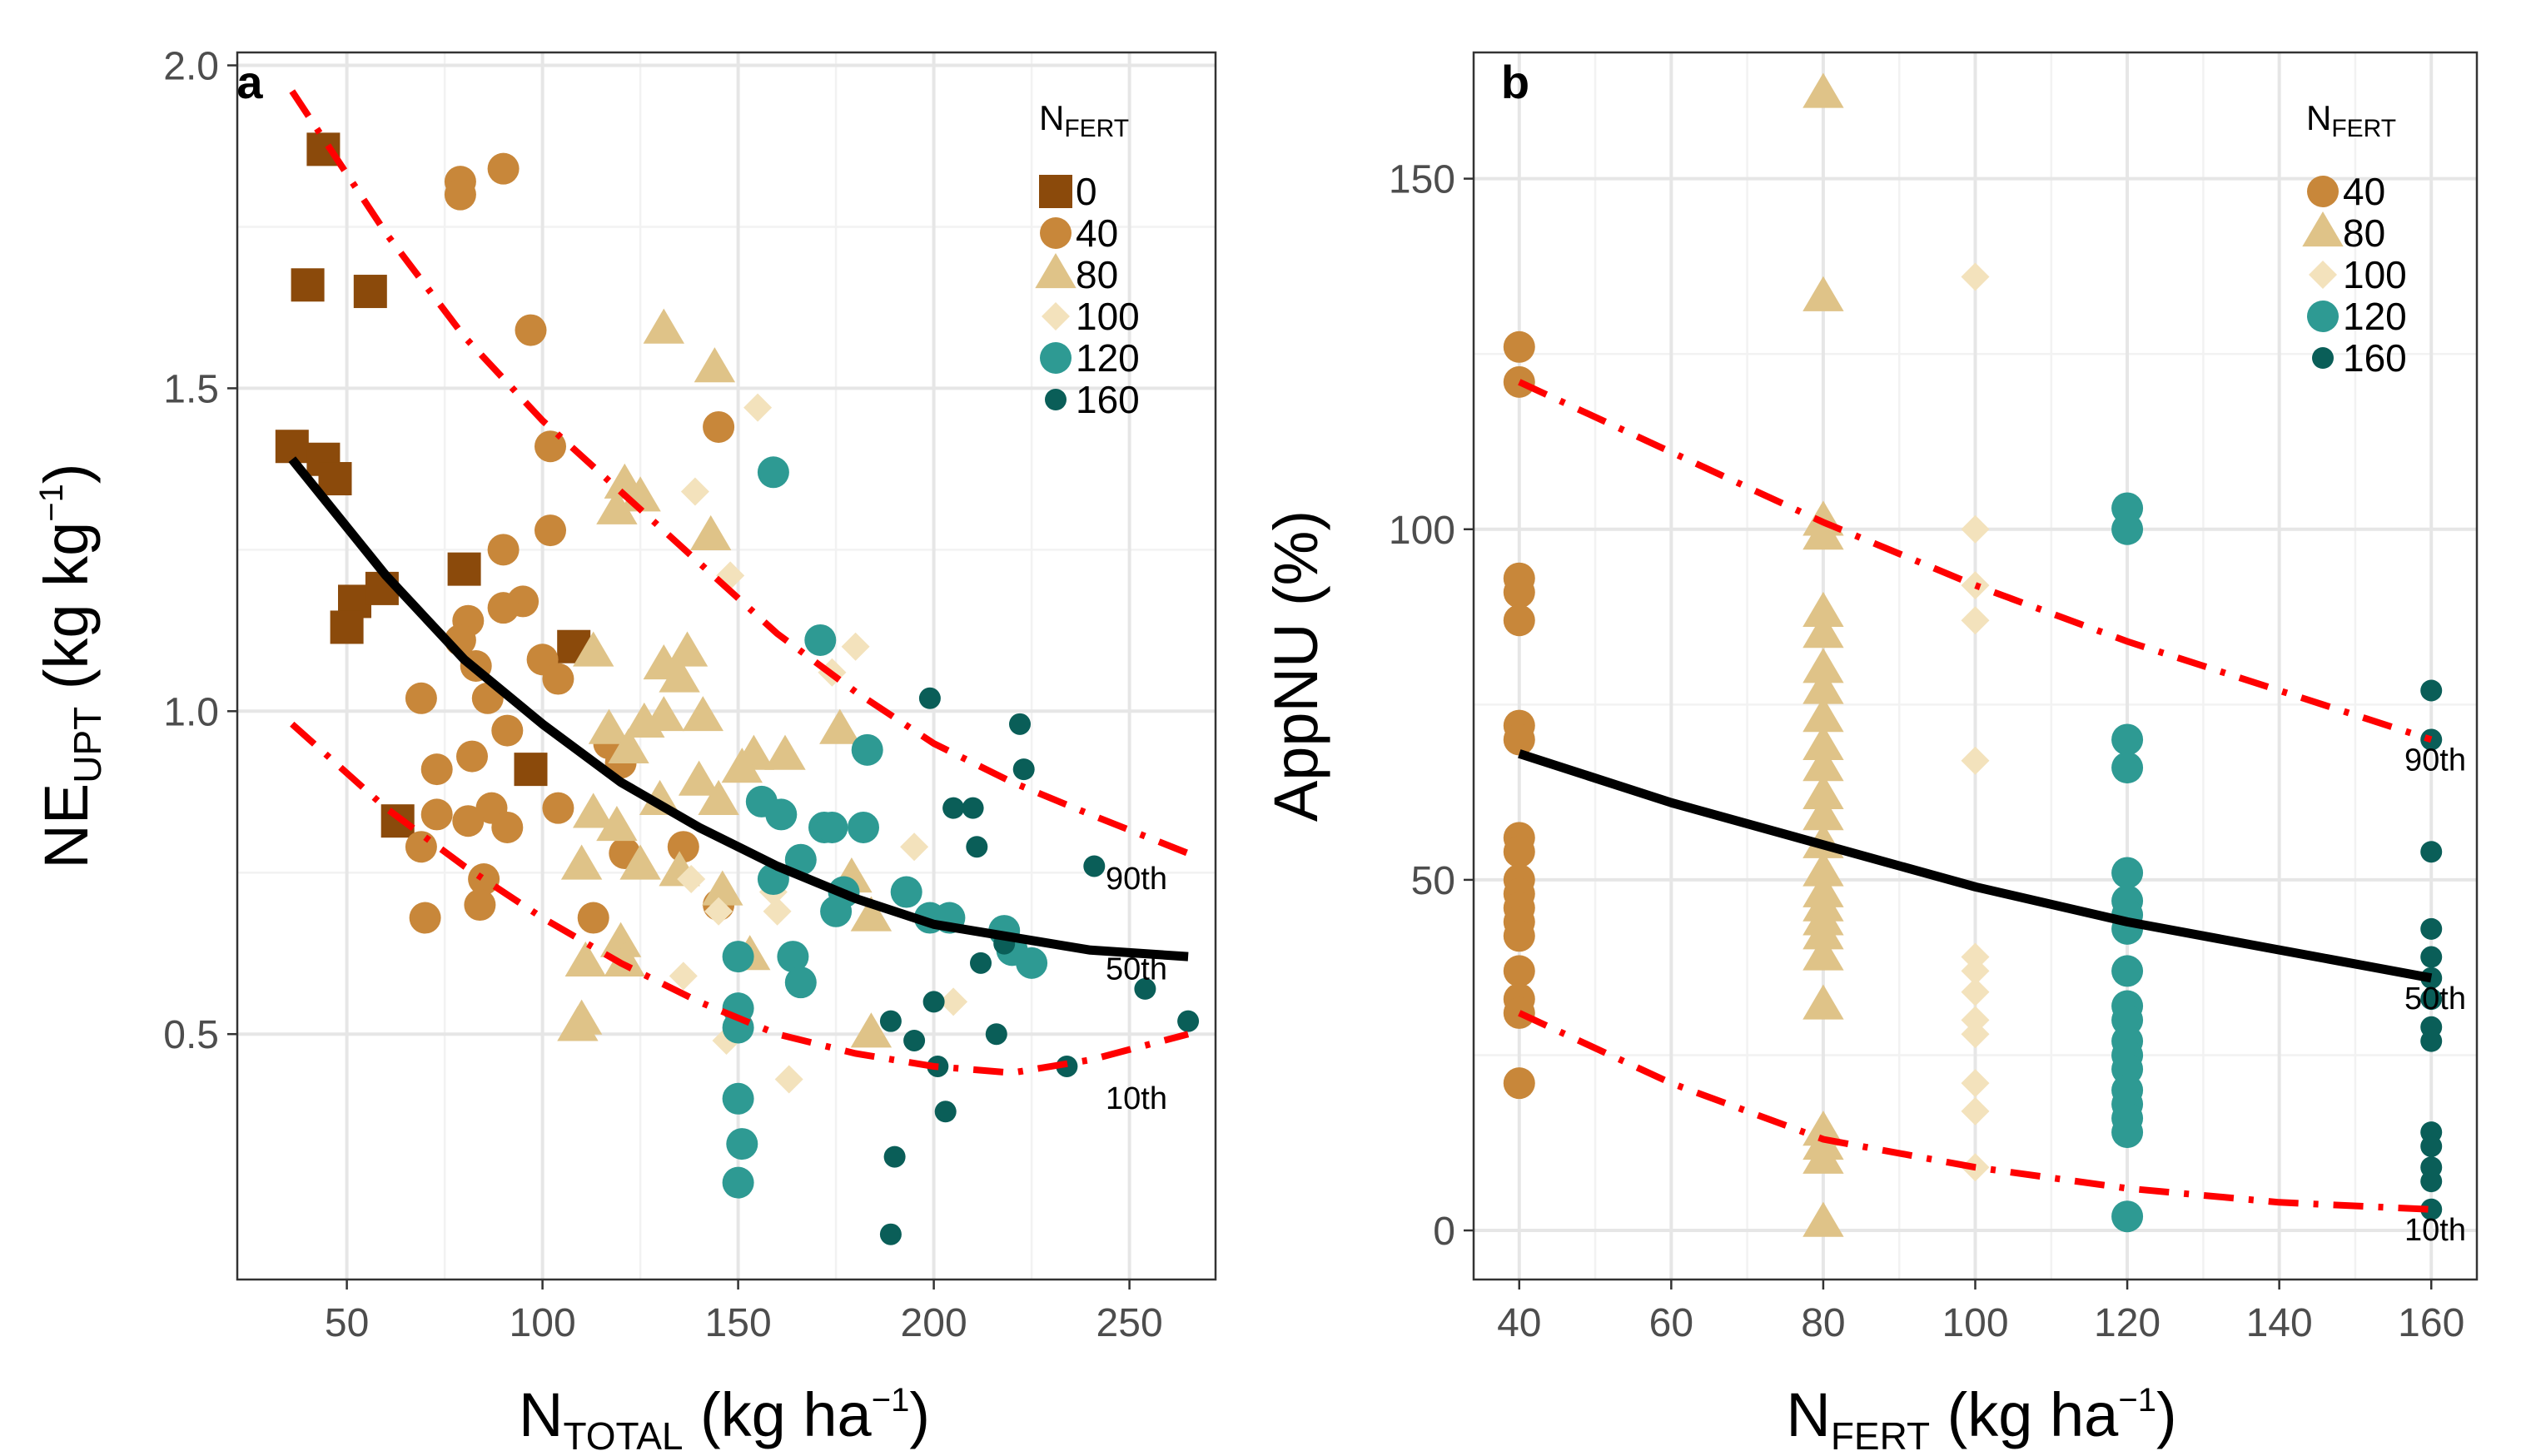 The image size is (2521, 1456). I want to click on x-tick-label: 250, so click(1129, 1323).